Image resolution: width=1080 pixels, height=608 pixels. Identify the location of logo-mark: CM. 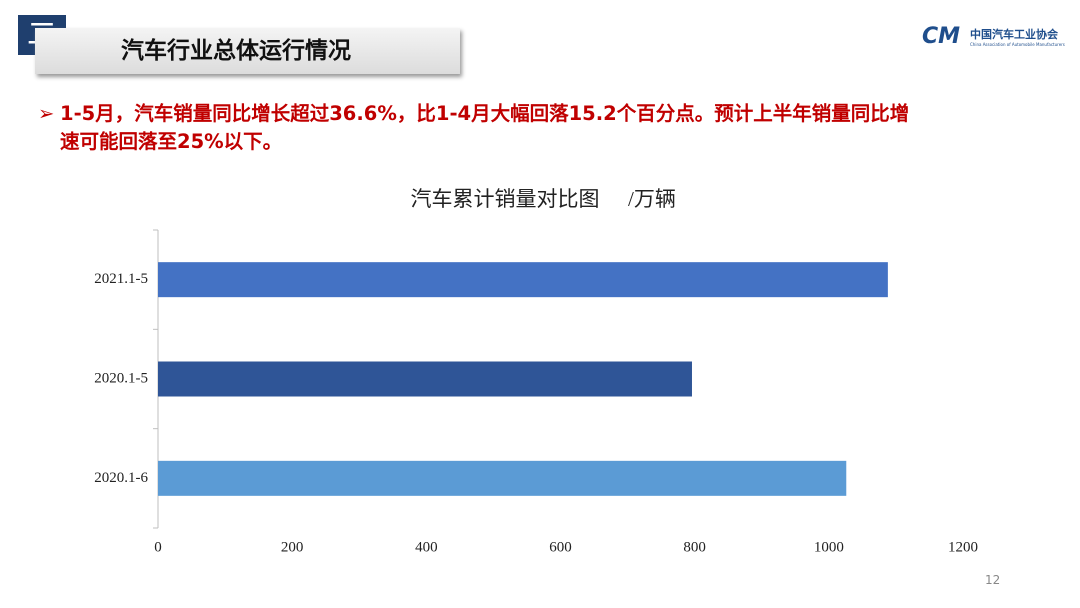
(941, 36).